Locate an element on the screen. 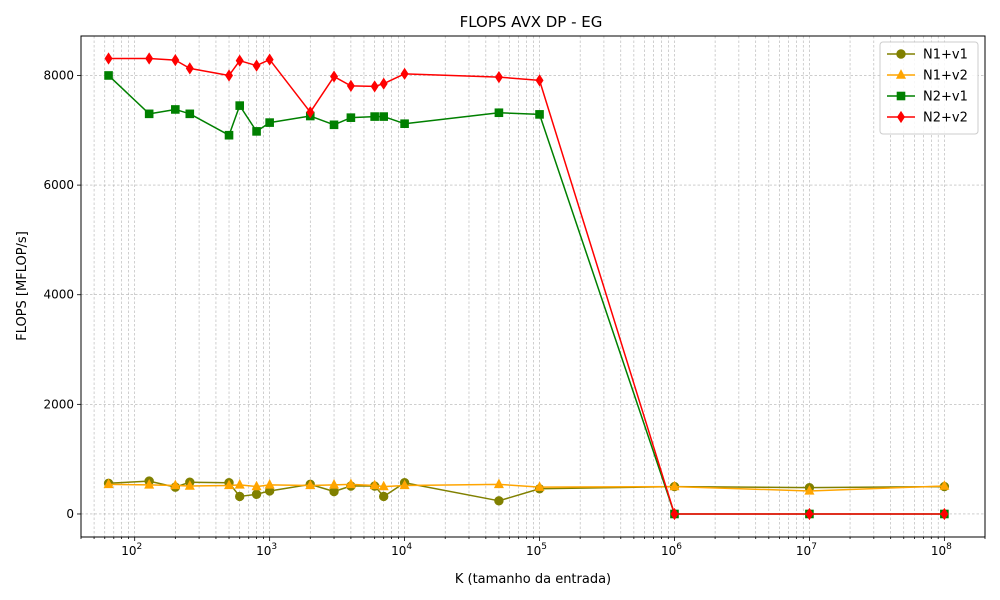  legend-box is located at coordinates (929, 88).